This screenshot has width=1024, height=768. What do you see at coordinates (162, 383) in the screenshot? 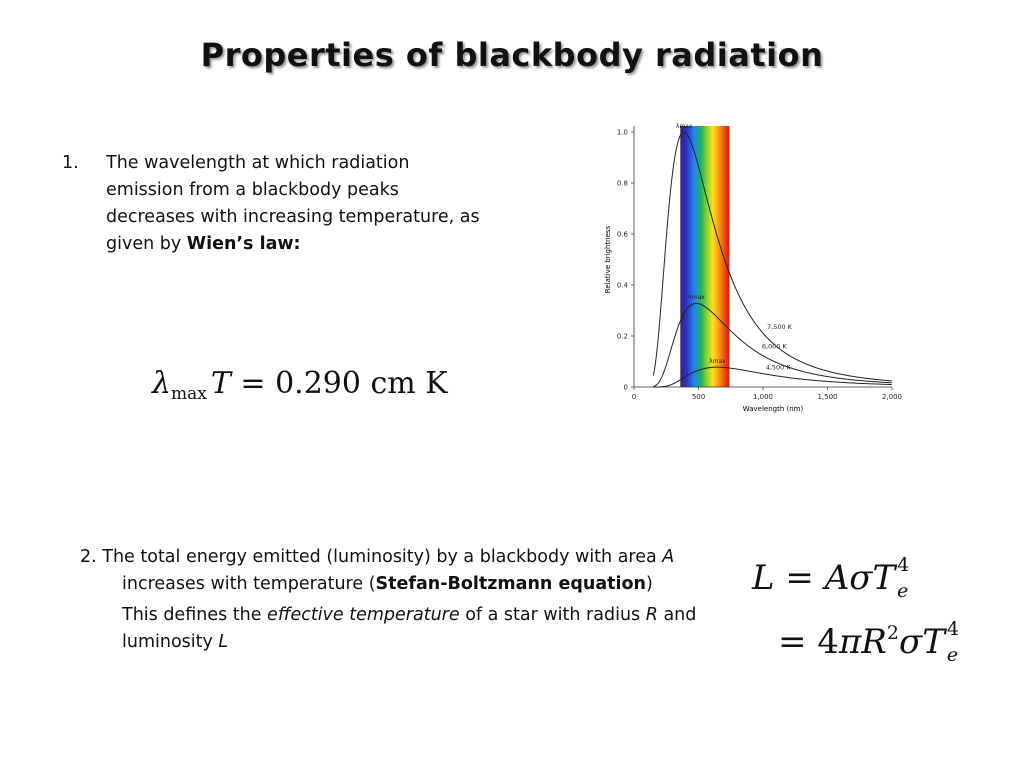
I see `wien-lambda: λ` at bounding box center [162, 383].